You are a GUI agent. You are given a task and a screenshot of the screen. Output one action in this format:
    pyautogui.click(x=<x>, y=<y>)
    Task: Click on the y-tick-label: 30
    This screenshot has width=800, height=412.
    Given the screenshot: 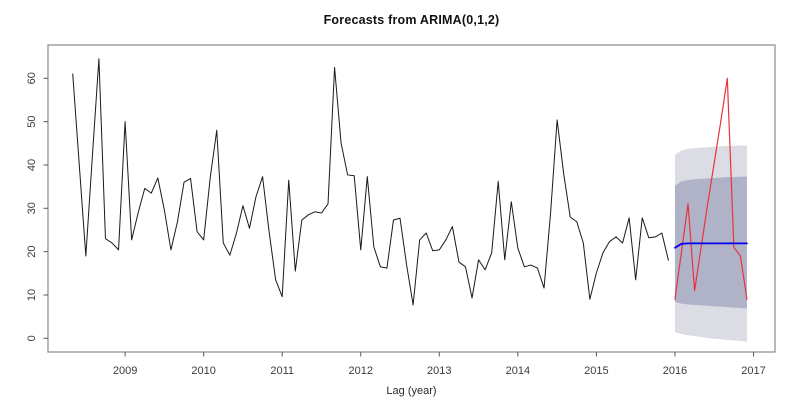 What is the action you would take?
    pyautogui.click(x=32, y=208)
    